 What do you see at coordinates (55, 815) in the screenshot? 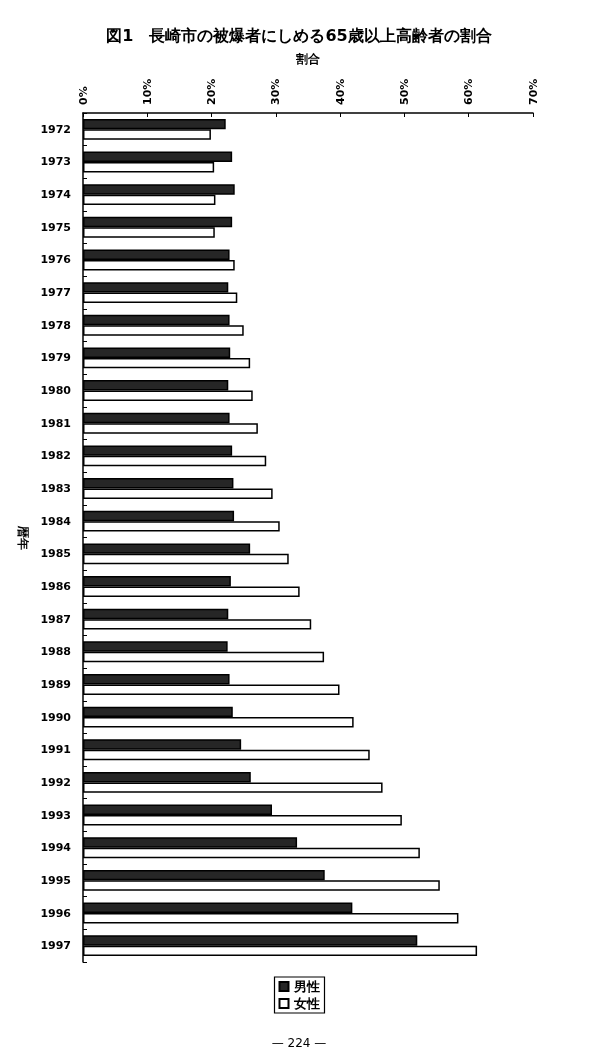
I see `y-tick-label: 1993` at bounding box center [55, 815].